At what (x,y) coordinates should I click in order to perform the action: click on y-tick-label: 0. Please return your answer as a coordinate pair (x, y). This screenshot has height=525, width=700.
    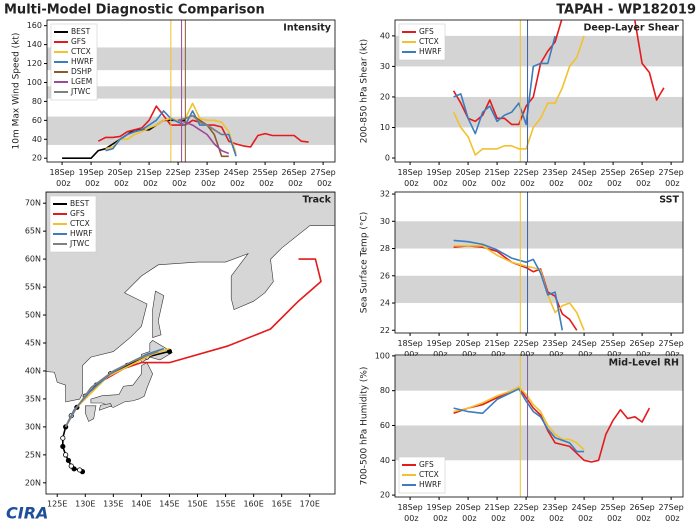
    Looking at the image, I should click on (387, 158).